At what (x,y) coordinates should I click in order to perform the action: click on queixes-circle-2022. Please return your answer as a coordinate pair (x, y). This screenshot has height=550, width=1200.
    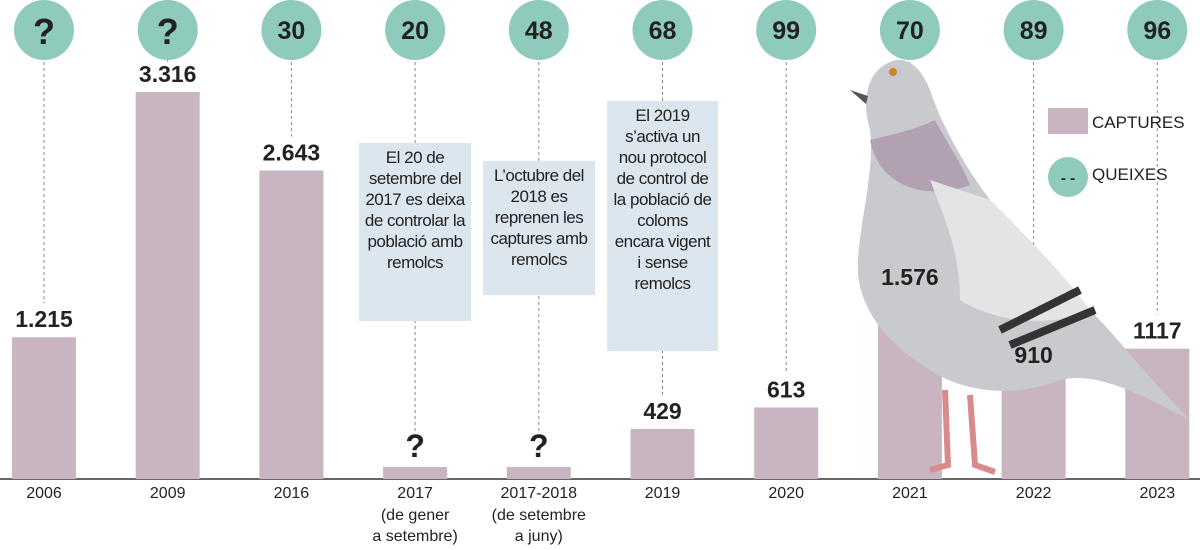
    Looking at the image, I should click on (1033, 30).